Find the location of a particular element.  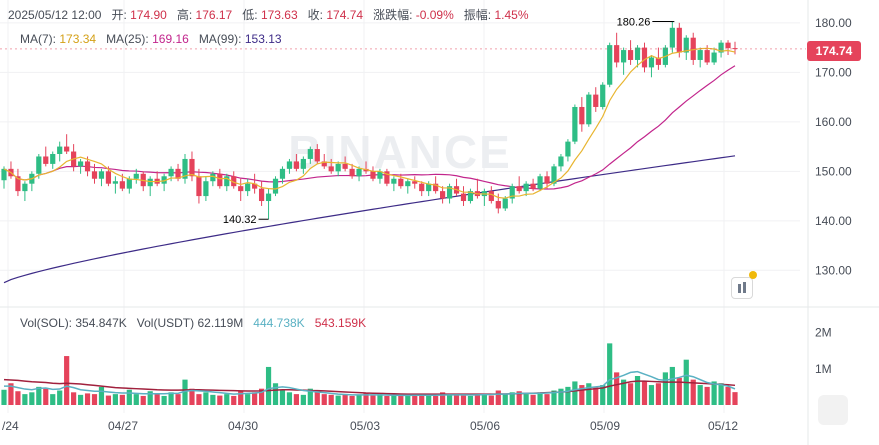

ma25-label: MA(25): is located at coordinates (127, 39).